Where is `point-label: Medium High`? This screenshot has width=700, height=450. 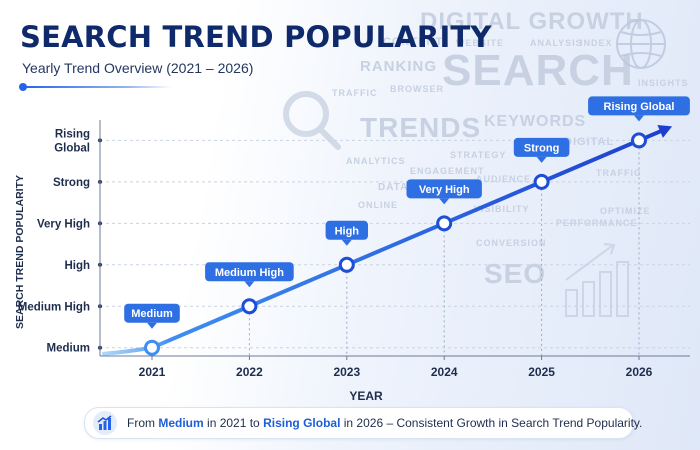
point-label: Medium High is located at coordinates (249, 273).